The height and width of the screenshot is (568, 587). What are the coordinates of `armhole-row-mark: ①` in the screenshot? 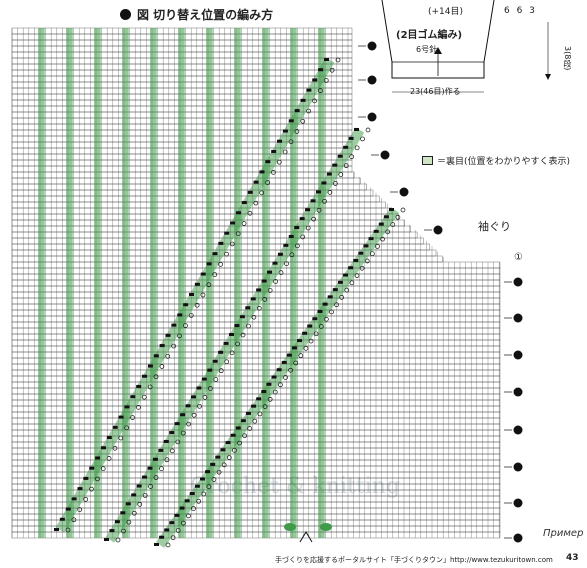 It's located at (518, 257).